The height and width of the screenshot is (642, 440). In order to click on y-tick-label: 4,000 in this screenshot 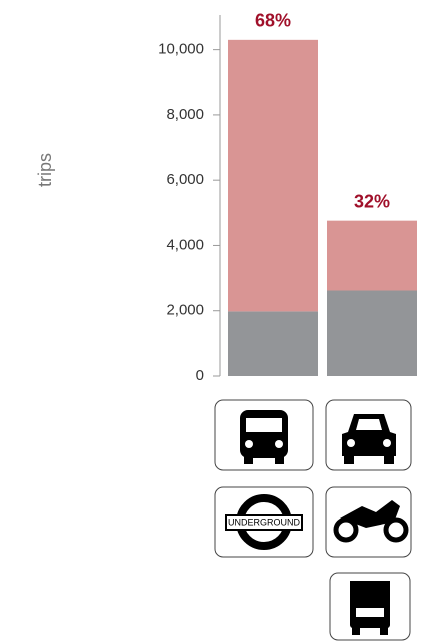, I will do `click(185, 244)`.